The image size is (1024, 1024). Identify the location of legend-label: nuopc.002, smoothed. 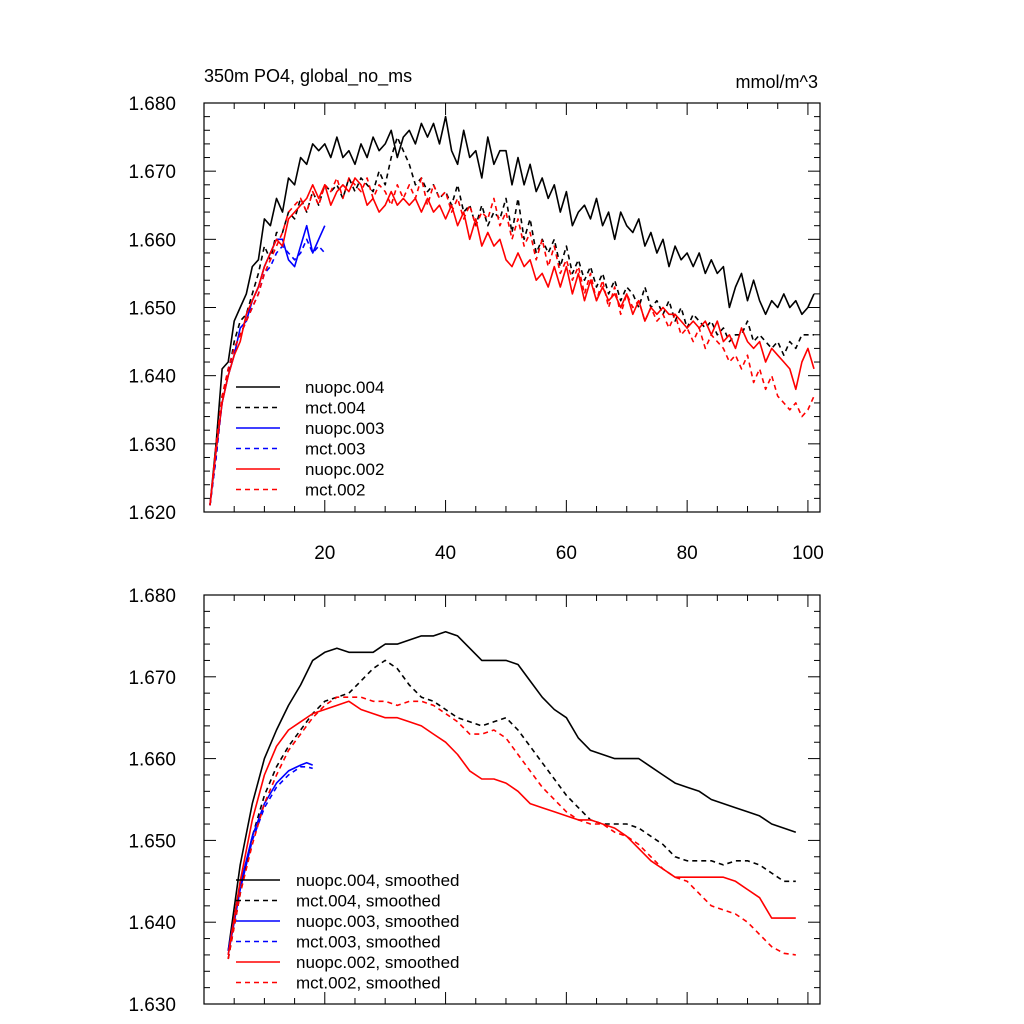
(378, 962).